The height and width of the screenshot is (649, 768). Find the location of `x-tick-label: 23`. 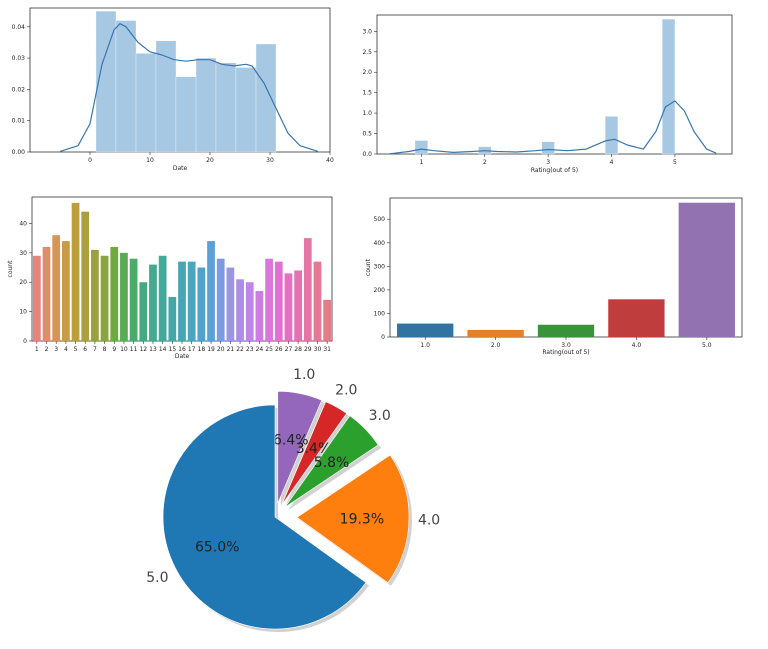

x-tick-label: 23 is located at coordinates (250, 349).